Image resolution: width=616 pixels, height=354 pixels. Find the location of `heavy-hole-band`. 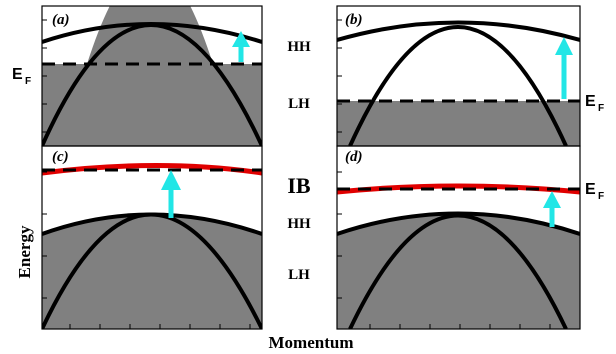

heavy-hole-band is located at coordinates (458, 31).